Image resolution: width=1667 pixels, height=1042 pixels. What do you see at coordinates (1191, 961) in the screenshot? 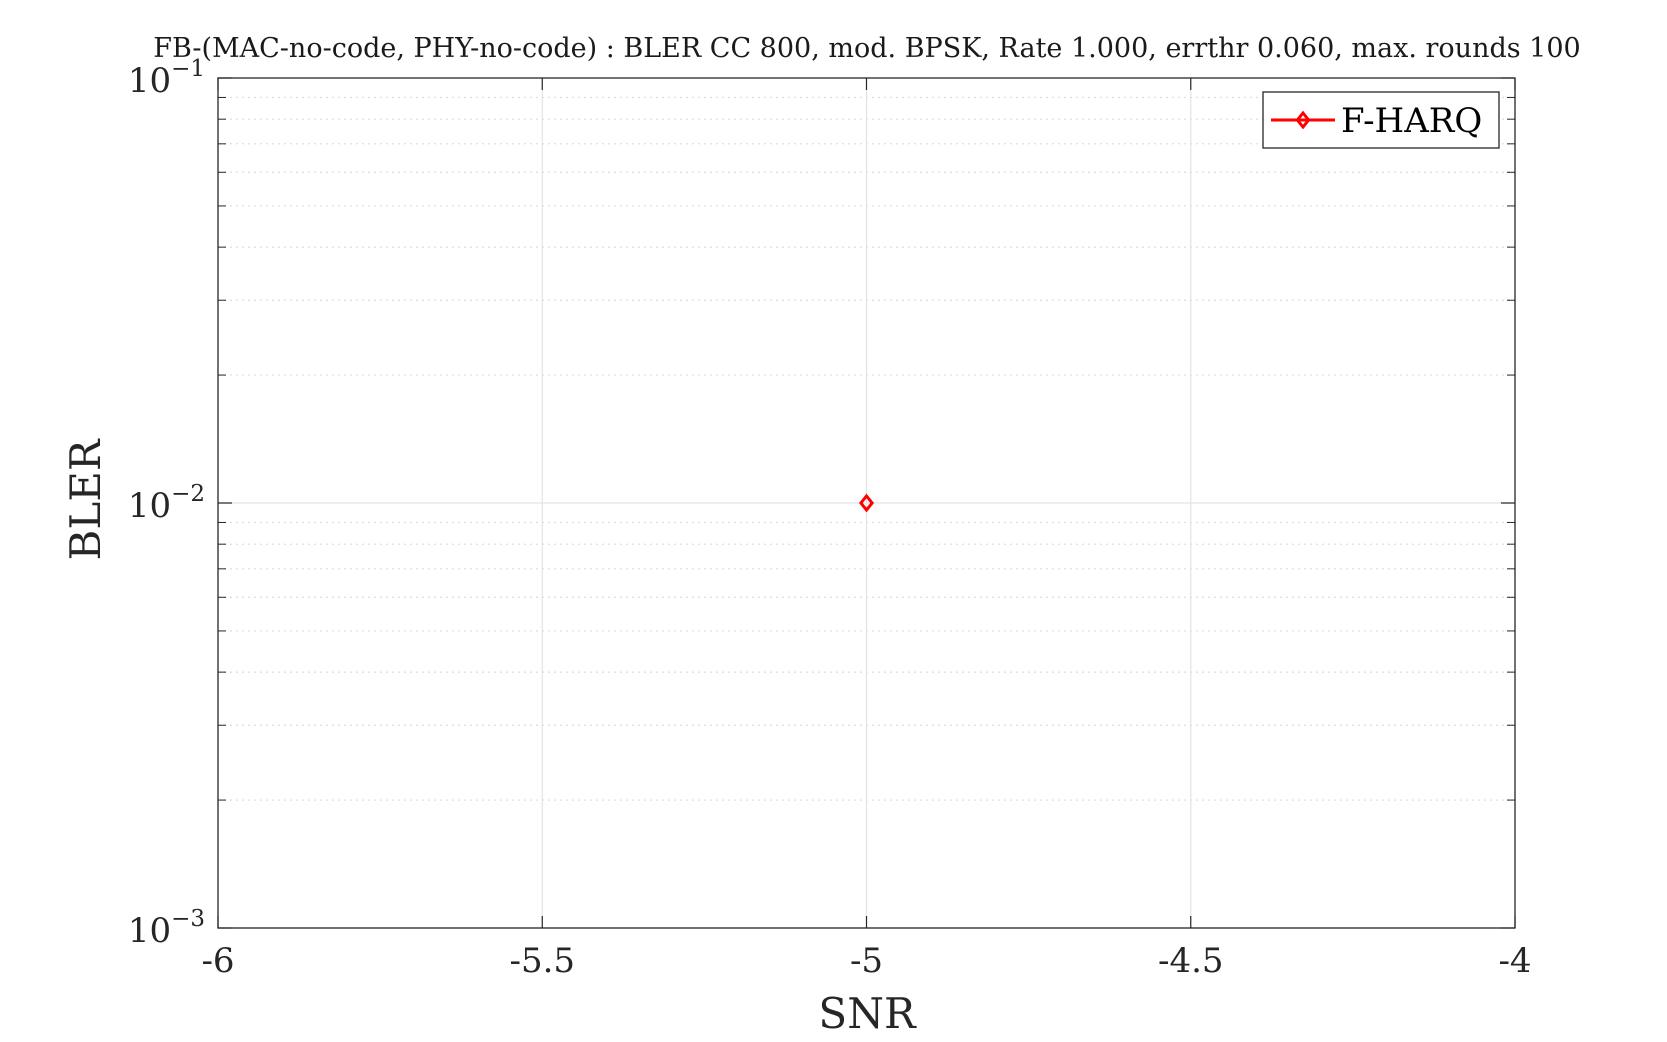
I see `x-tick-label: -4.5` at bounding box center [1191, 961].